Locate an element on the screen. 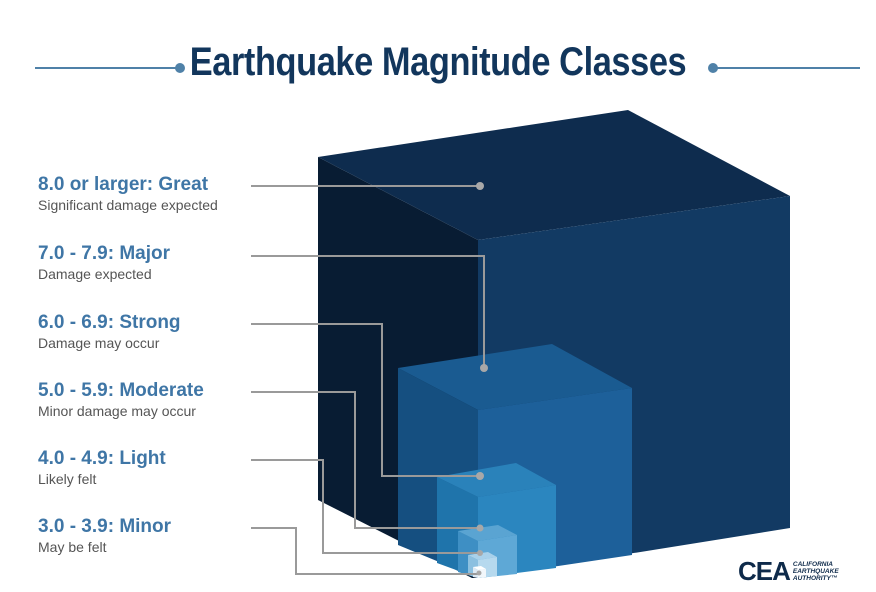 This screenshot has height=592, width=876. cube-great-top-face is located at coordinates (554, 175).